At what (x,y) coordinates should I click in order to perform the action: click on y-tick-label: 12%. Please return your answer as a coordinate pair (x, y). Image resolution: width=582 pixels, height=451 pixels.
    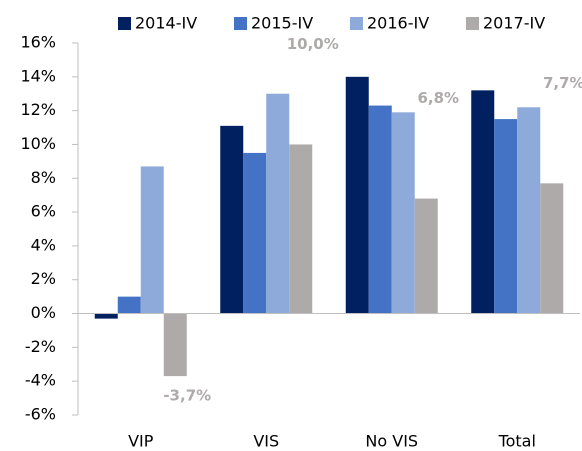
    Looking at the image, I should click on (38, 109).